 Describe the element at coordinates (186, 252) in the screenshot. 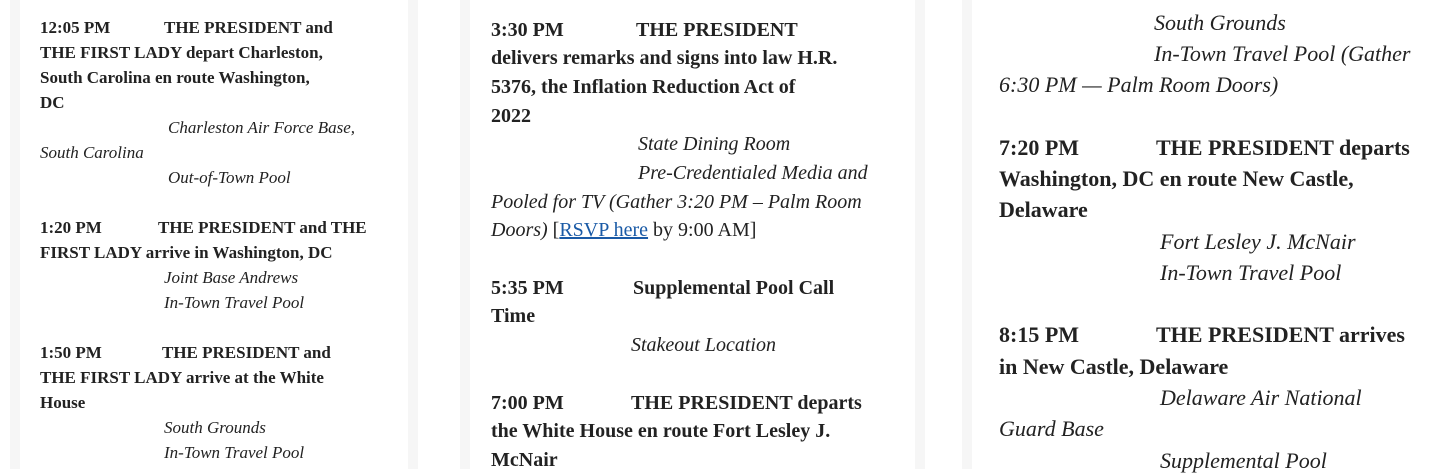

I see `entry-heading: FIRST LADY arrive in Washington, DC` at that location.